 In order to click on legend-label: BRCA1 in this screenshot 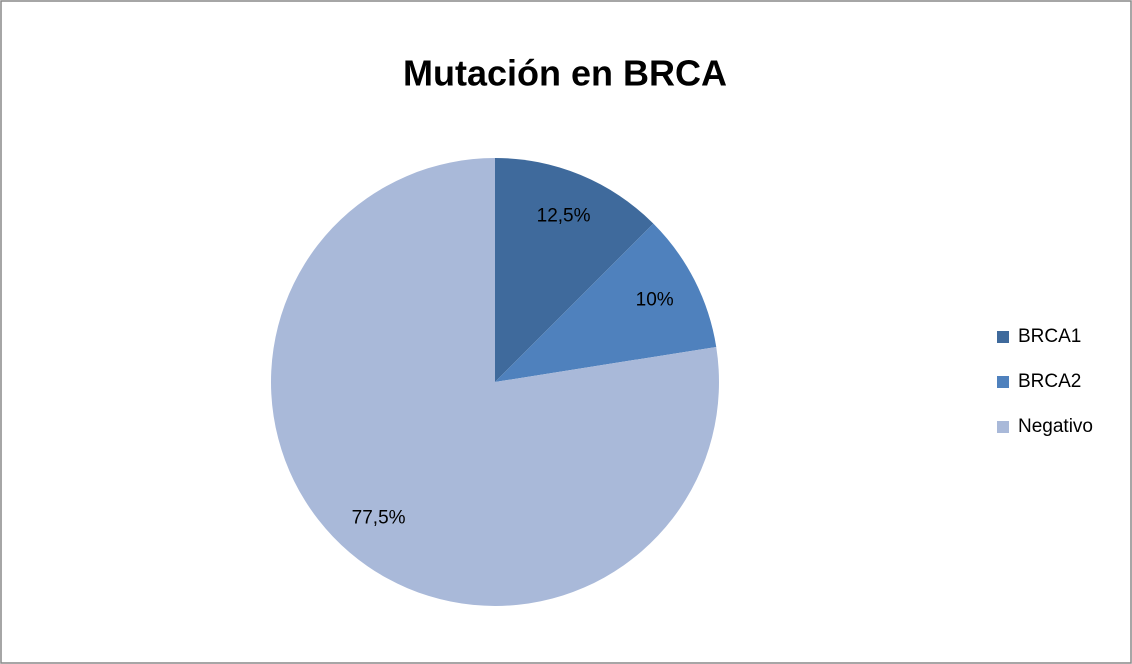, I will do `click(1049, 336)`.